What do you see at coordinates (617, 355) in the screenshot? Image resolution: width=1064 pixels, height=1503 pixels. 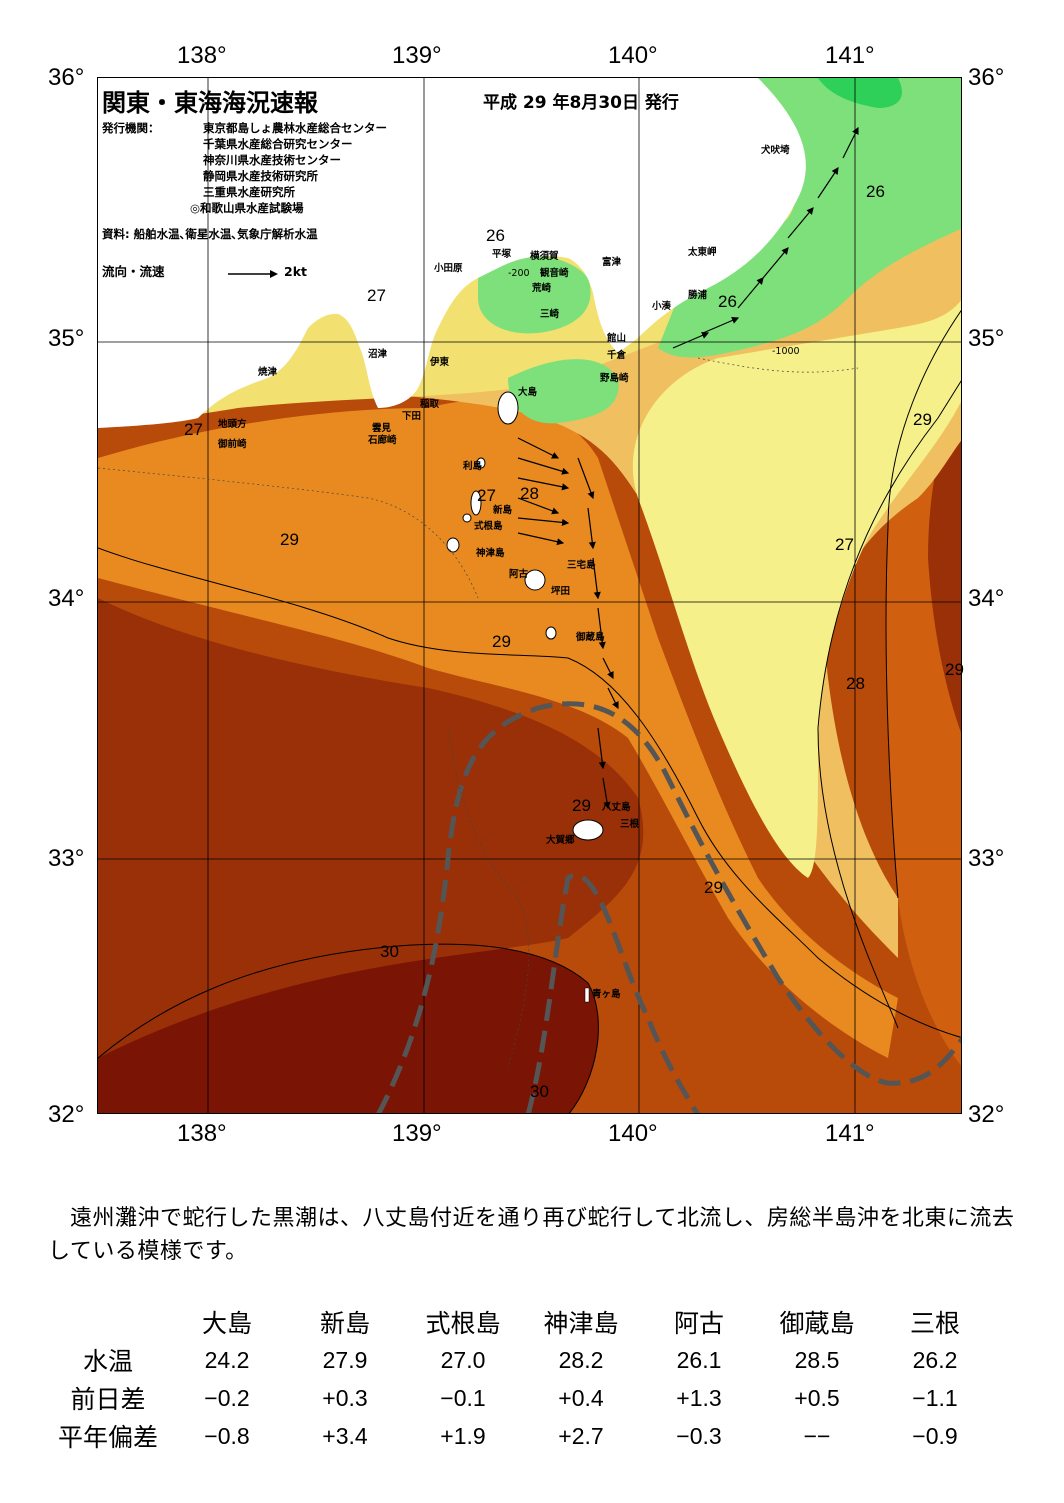 I see `place-chikura: 千倉` at bounding box center [617, 355].